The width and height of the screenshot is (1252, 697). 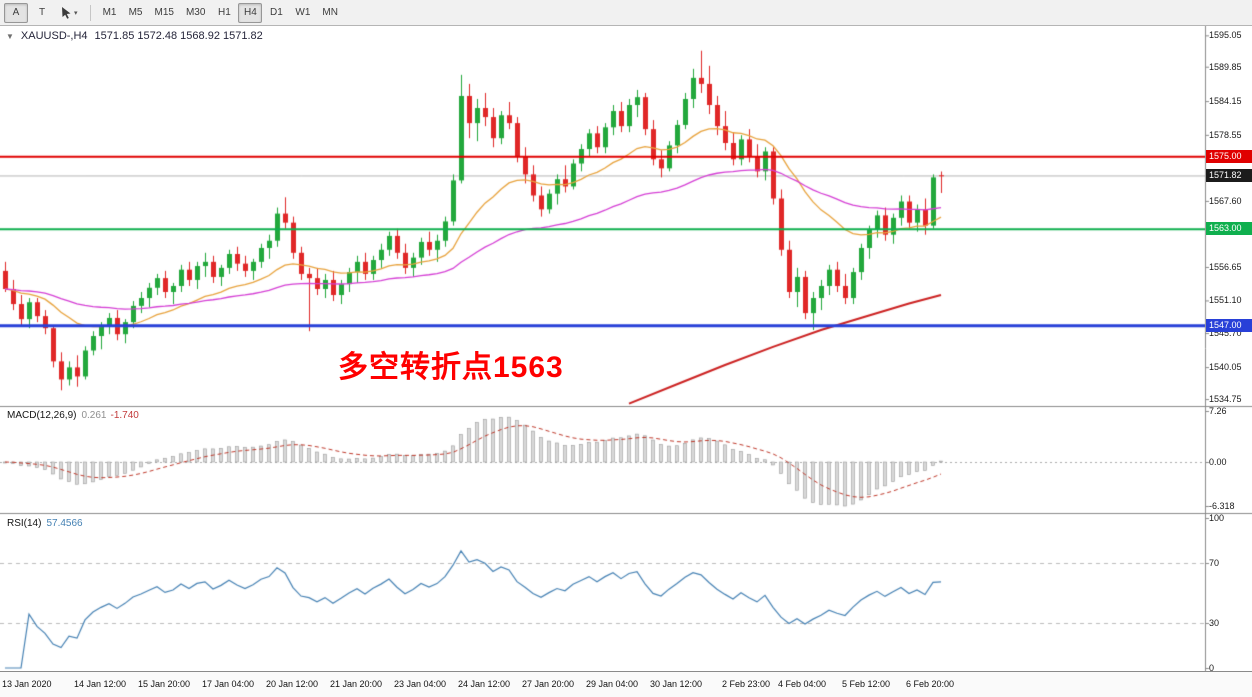 I want to click on timeframe-button-h1: H1, so click(x=224, y=13).